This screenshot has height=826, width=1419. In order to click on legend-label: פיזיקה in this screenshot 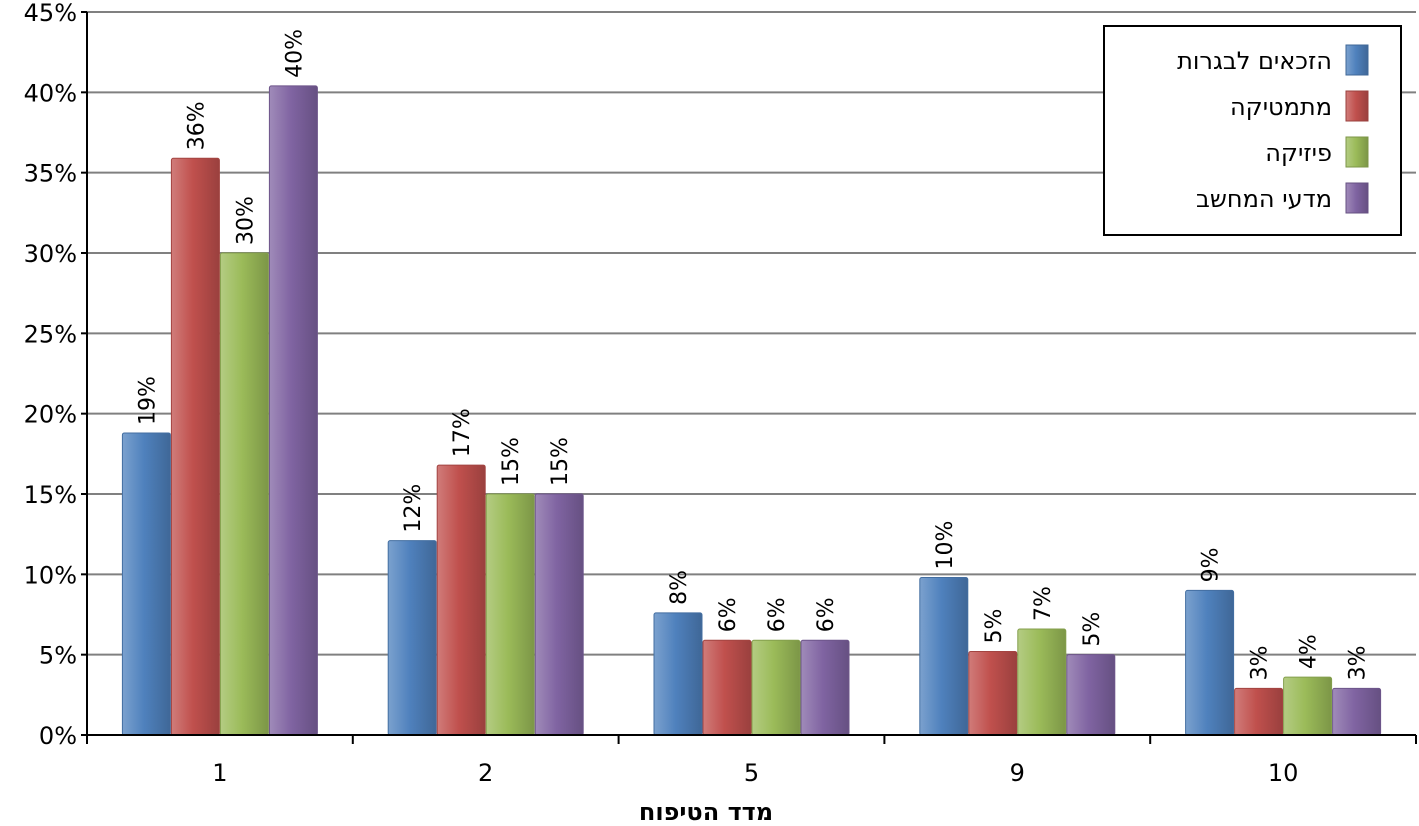, I will do `click(1298, 153)`.